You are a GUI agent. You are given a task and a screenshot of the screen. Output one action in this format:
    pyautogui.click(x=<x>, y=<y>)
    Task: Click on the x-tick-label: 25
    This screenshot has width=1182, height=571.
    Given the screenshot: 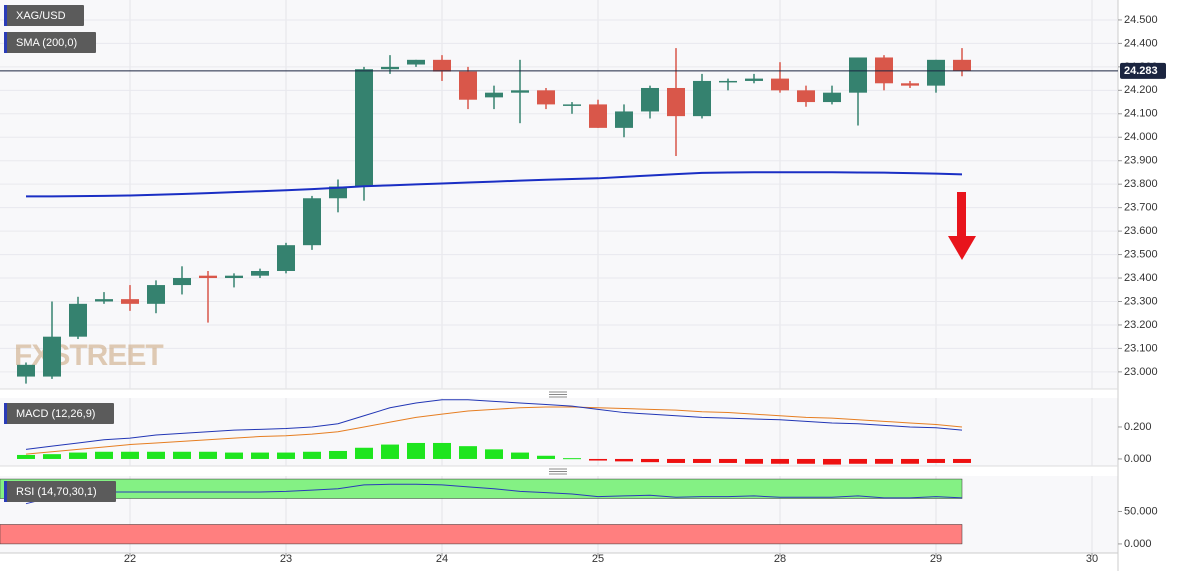 What is the action you would take?
    pyautogui.click(x=598, y=559)
    